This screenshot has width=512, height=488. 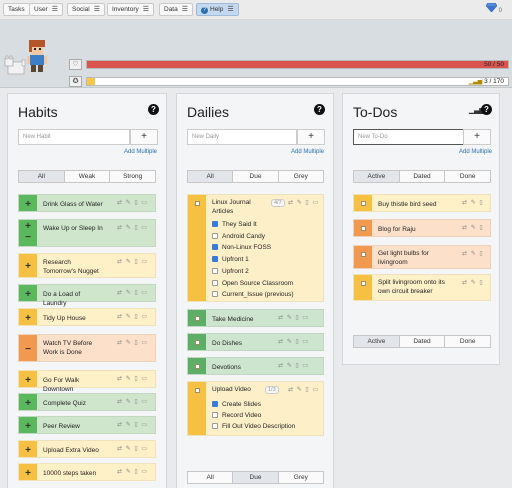 I want to click on checklist-item: Current_Issue (previous), so click(x=253, y=295).